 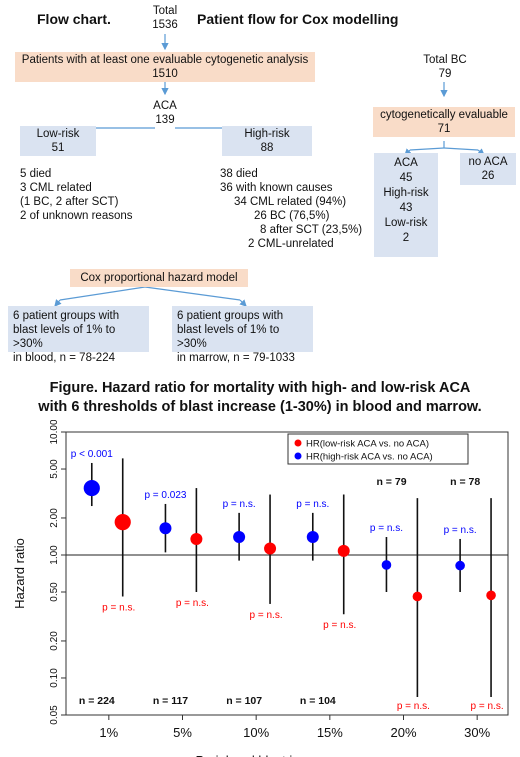 I want to click on lowrisk-label: Low-risk, so click(x=58, y=134).